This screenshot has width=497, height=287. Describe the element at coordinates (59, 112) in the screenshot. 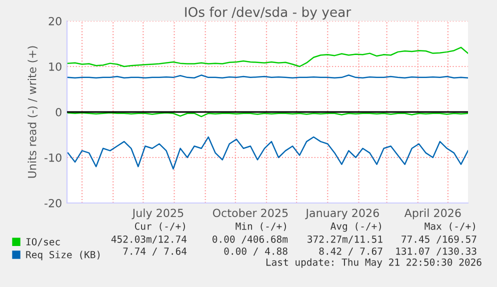

I see `y-tick-label: 0` at that location.